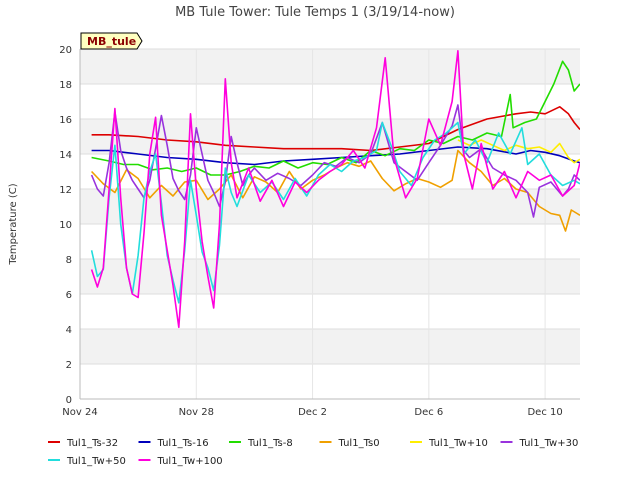 The height and width of the screenshot is (480, 640). I want to click on station-tag-box, so click(111, 41).